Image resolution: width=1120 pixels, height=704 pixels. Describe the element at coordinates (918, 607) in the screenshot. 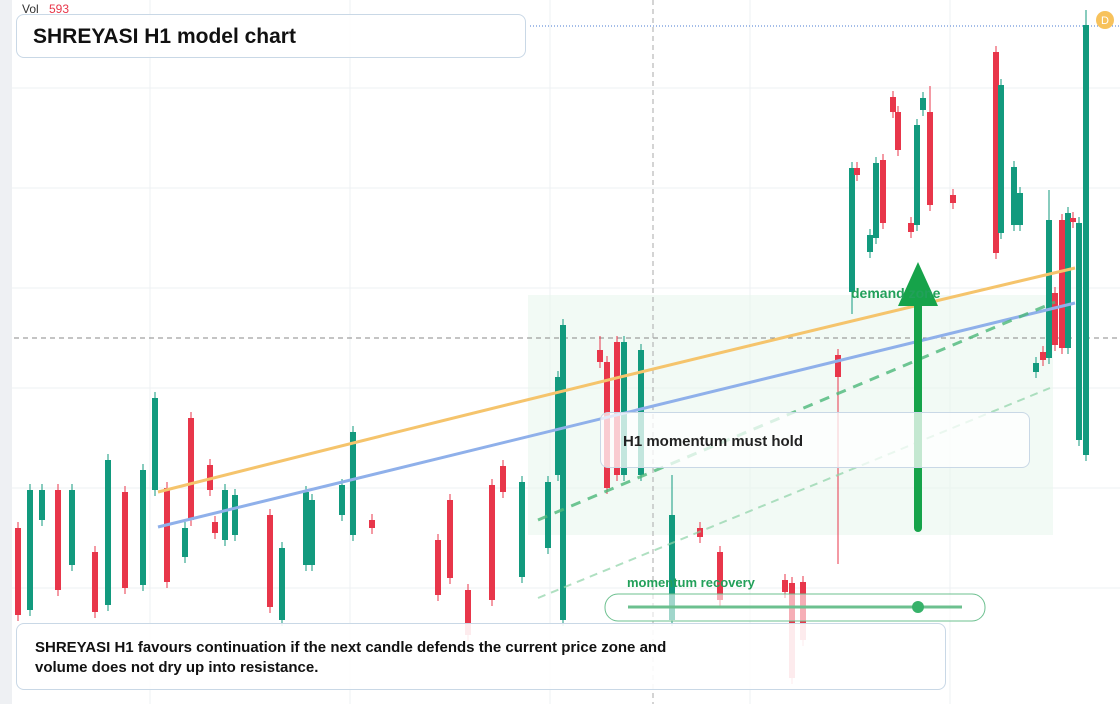

I see `slider-knob` at that location.